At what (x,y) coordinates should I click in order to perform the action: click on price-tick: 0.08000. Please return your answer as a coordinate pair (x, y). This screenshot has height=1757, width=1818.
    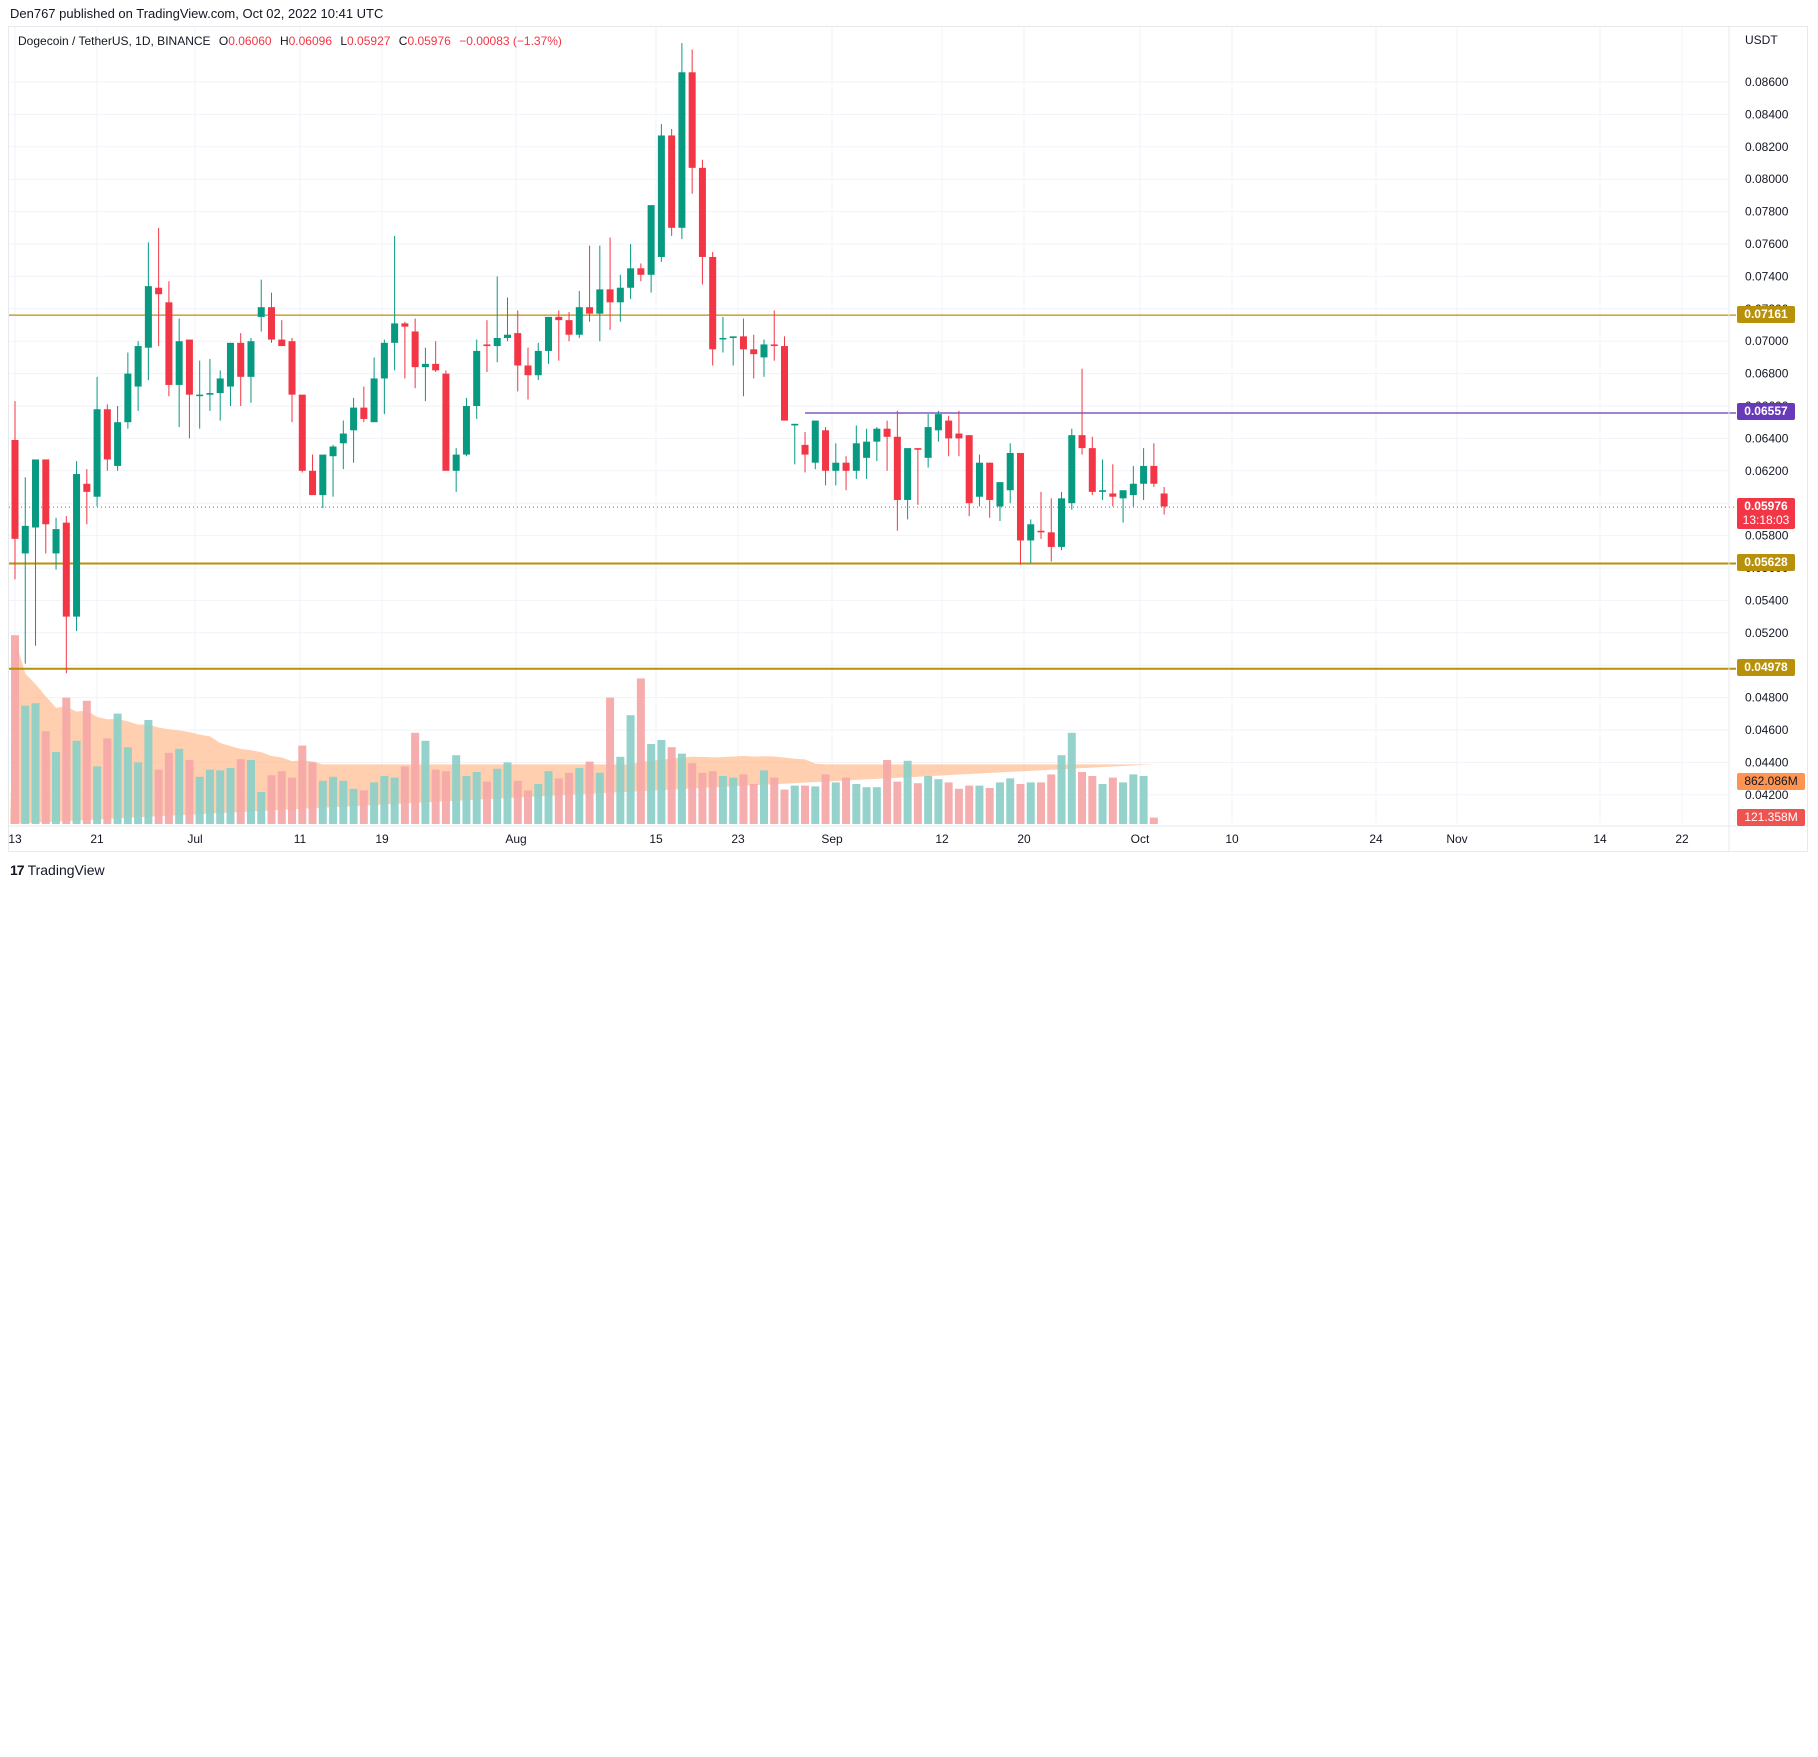
    Looking at the image, I should click on (1767, 179).